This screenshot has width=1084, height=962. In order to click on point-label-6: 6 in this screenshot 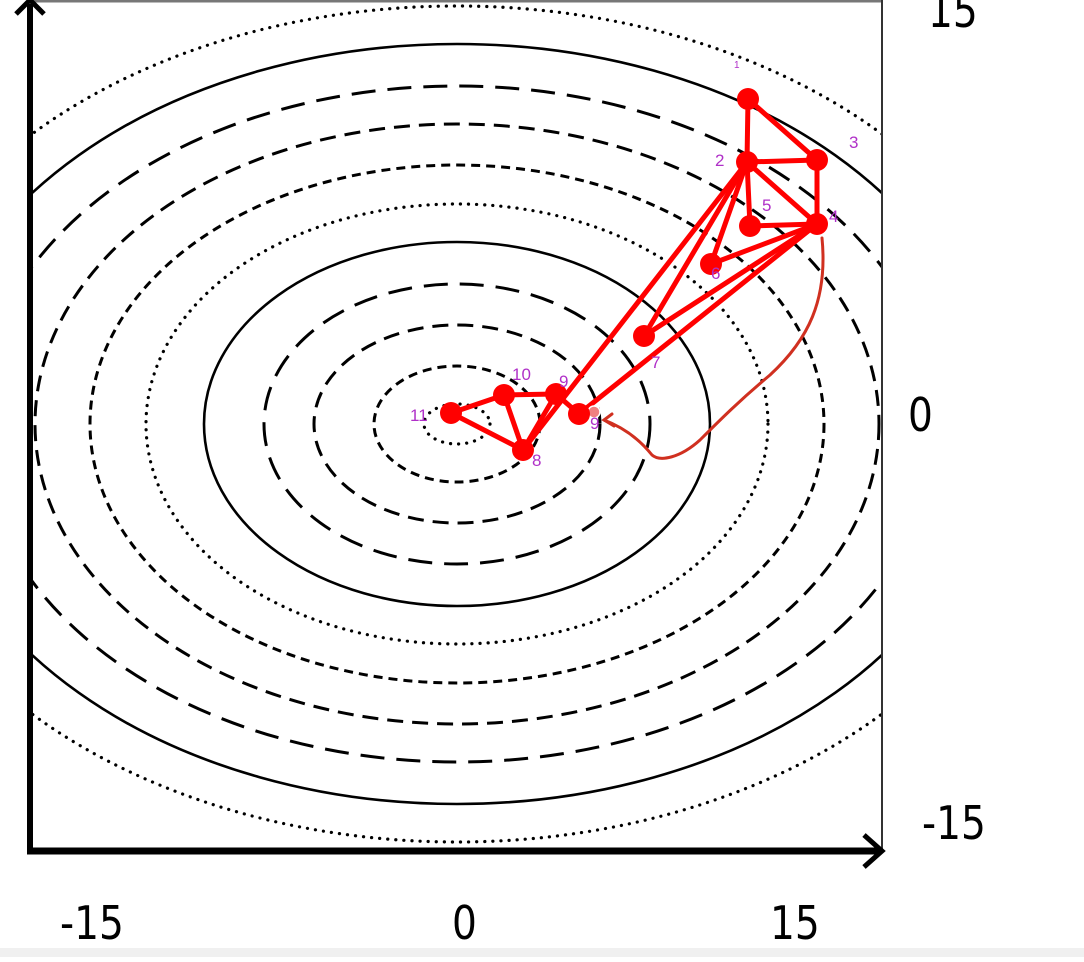, I will do `click(715, 273)`.